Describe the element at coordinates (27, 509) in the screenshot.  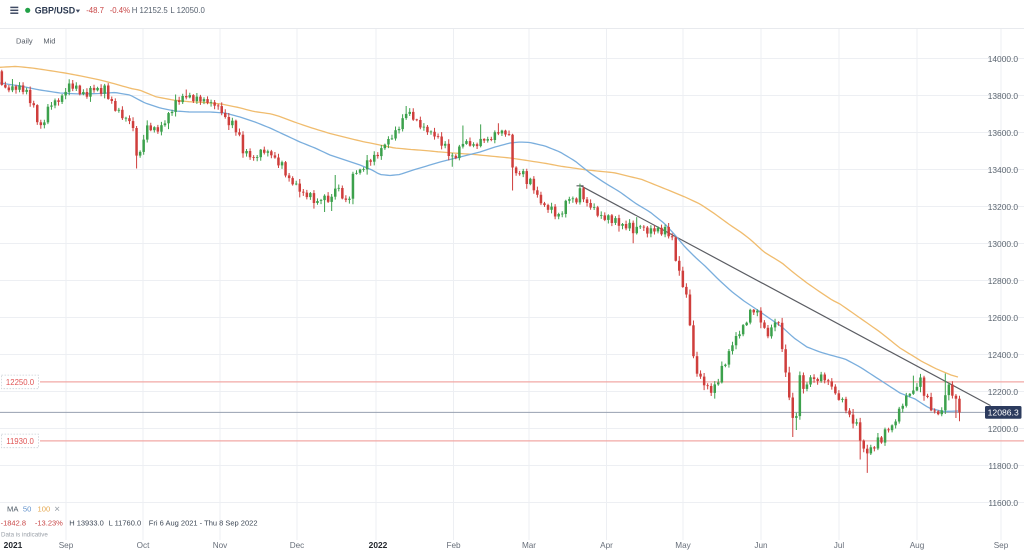
I see `svg-text: 50` at that location.